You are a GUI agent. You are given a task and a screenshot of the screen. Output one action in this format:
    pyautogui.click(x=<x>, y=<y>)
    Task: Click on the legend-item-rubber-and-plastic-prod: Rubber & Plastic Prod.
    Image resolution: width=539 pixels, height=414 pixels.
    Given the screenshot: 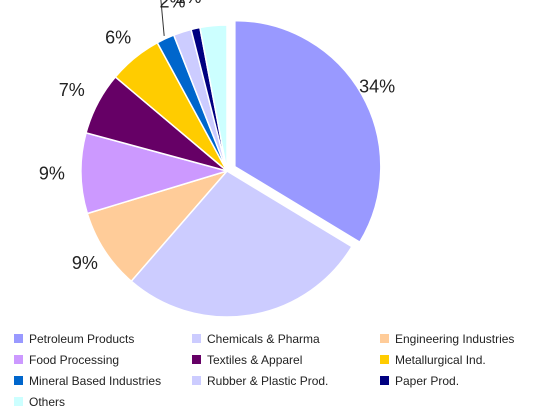 What is the action you would take?
    pyautogui.click(x=286, y=381)
    